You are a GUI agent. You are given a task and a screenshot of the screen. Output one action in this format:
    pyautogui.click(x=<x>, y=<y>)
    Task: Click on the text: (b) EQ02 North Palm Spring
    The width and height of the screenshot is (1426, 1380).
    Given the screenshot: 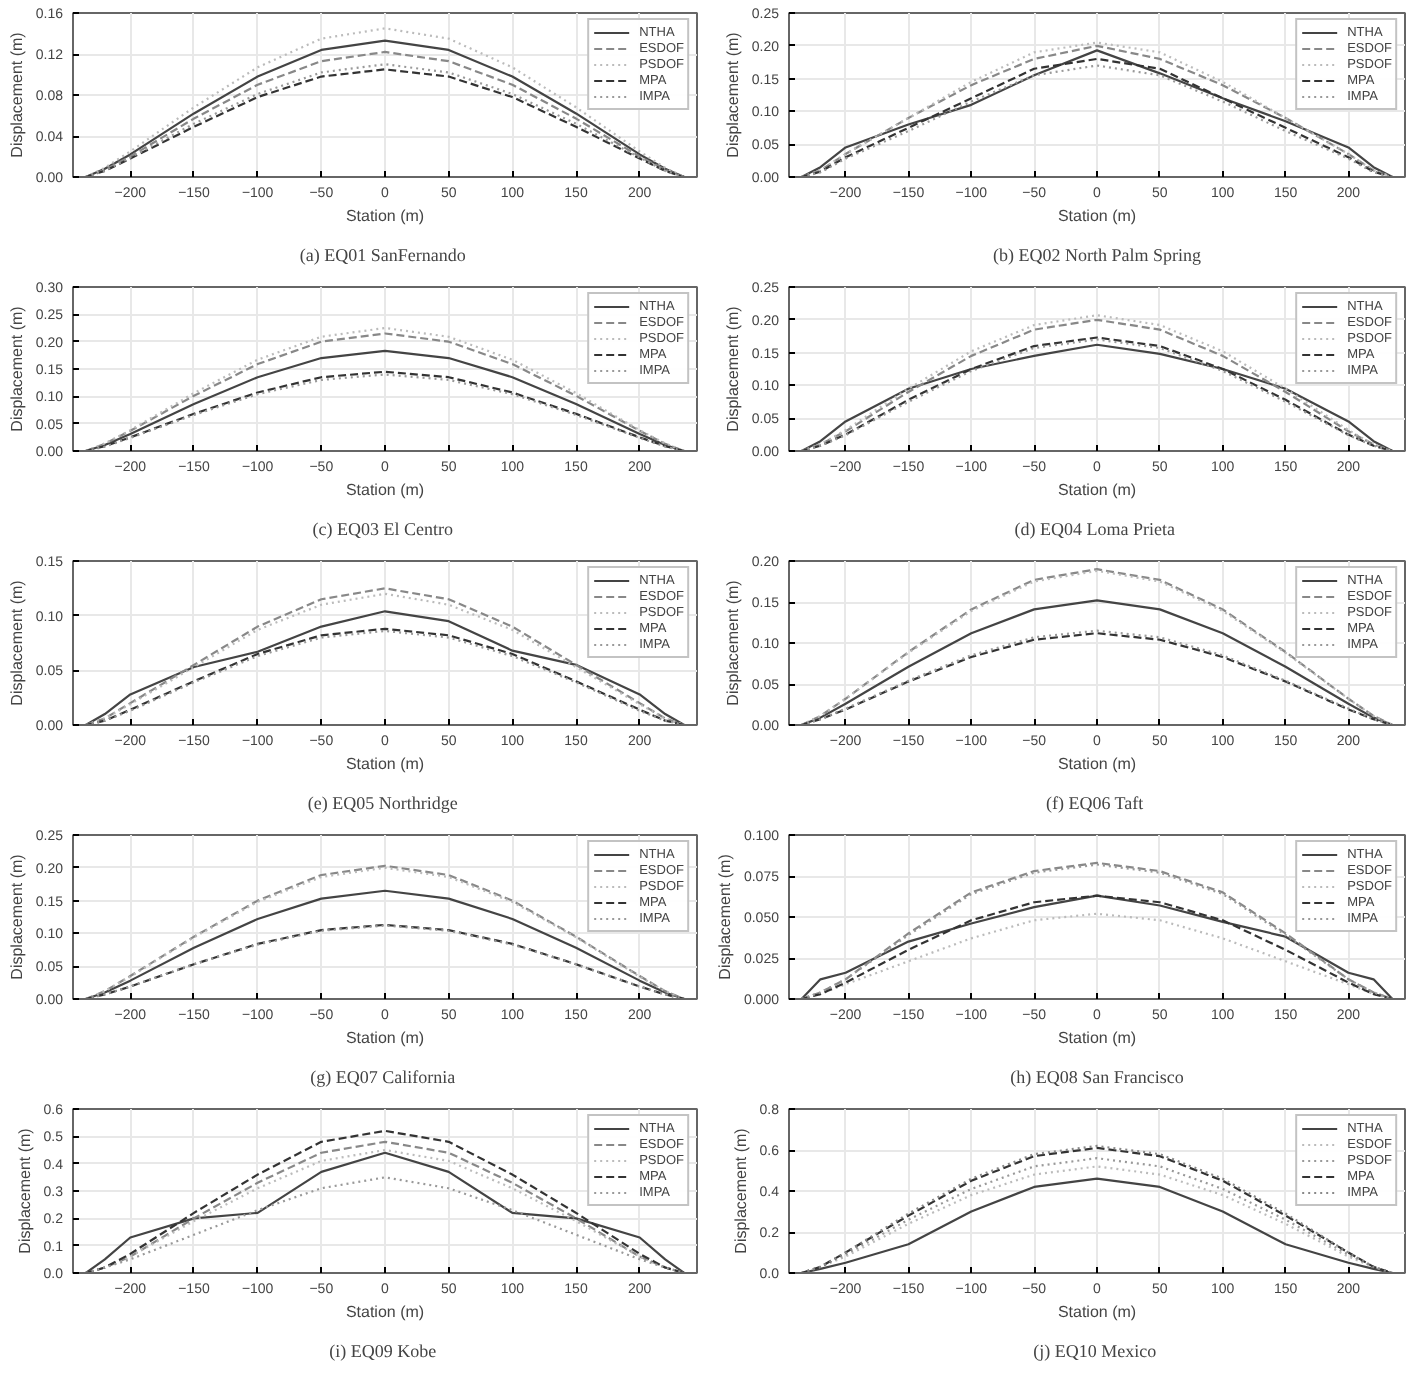 What is the action you would take?
    pyautogui.click(x=1097, y=255)
    